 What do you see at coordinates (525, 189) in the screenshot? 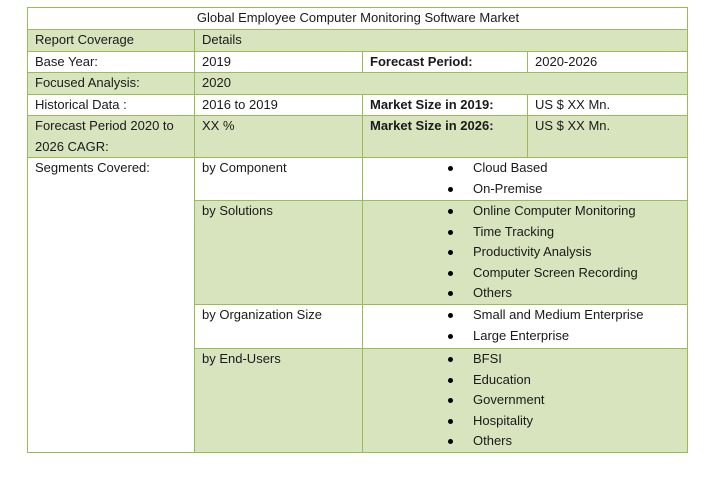
I see `list-item: On-Premise` at bounding box center [525, 189].